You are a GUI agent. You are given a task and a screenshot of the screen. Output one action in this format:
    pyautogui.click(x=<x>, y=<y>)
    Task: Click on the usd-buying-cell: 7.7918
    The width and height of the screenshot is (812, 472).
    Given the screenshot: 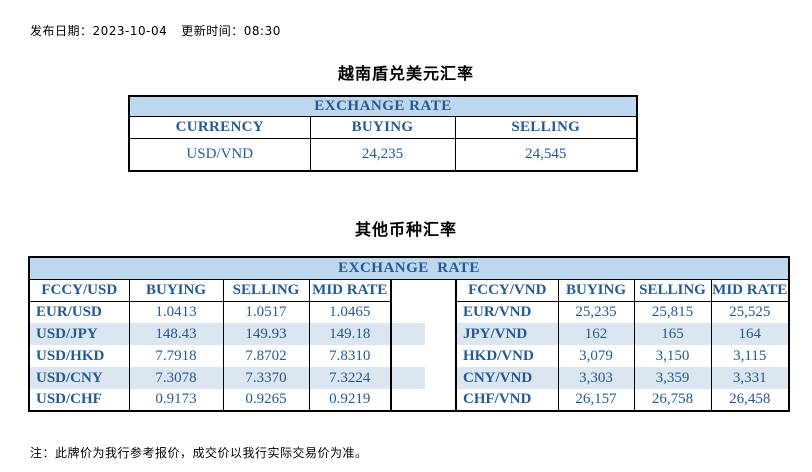 What is the action you would take?
    pyautogui.click(x=176, y=356)
    